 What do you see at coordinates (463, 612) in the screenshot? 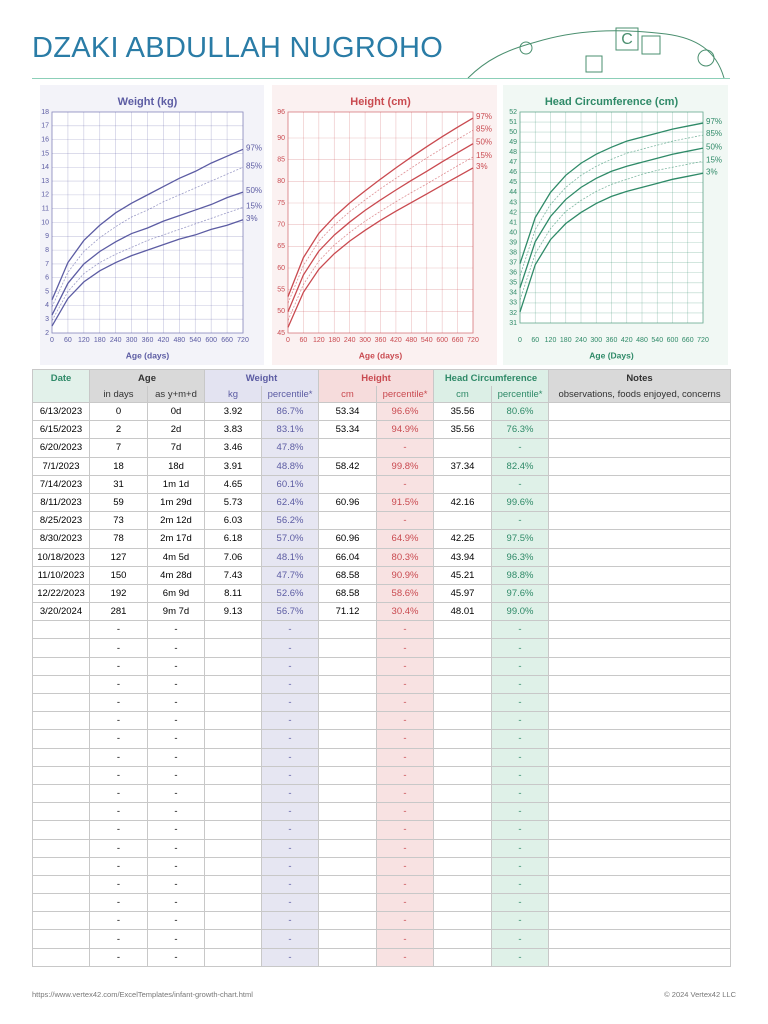
I see `table-cell: 48.01` at bounding box center [463, 612].